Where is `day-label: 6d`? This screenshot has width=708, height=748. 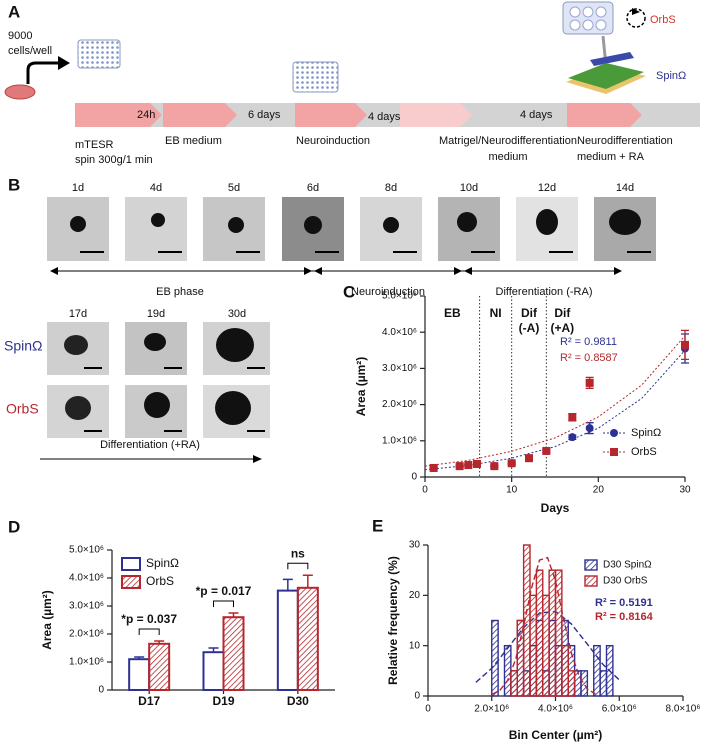
day-label: 6d is located at coordinates (313, 188).